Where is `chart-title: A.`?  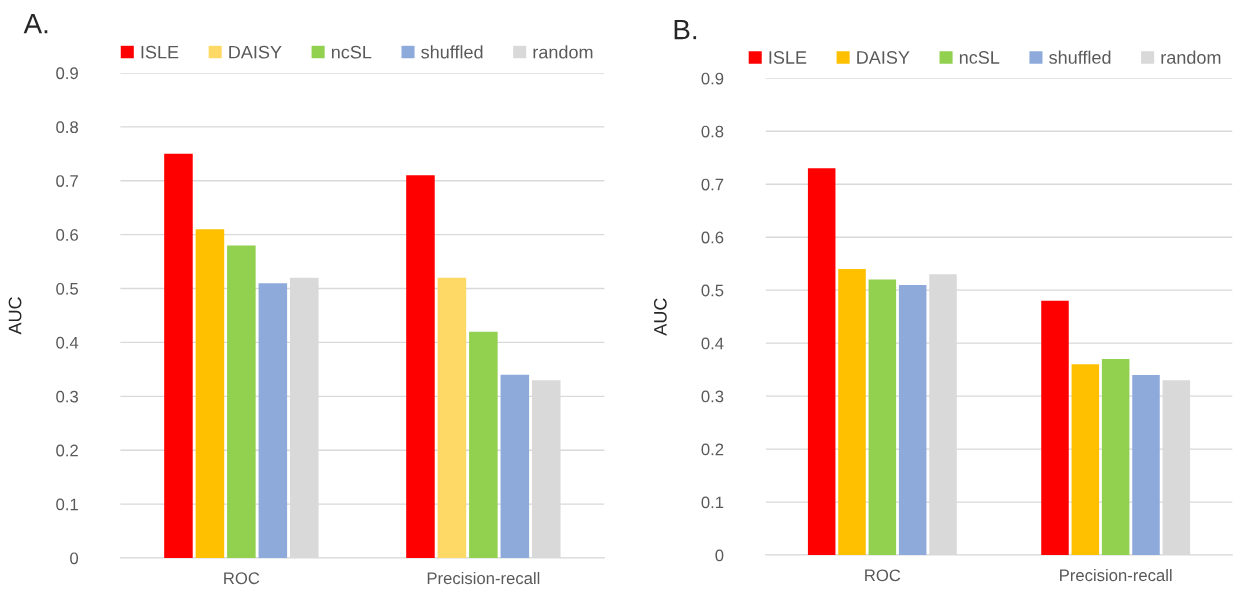 chart-title: A. is located at coordinates (35, 24).